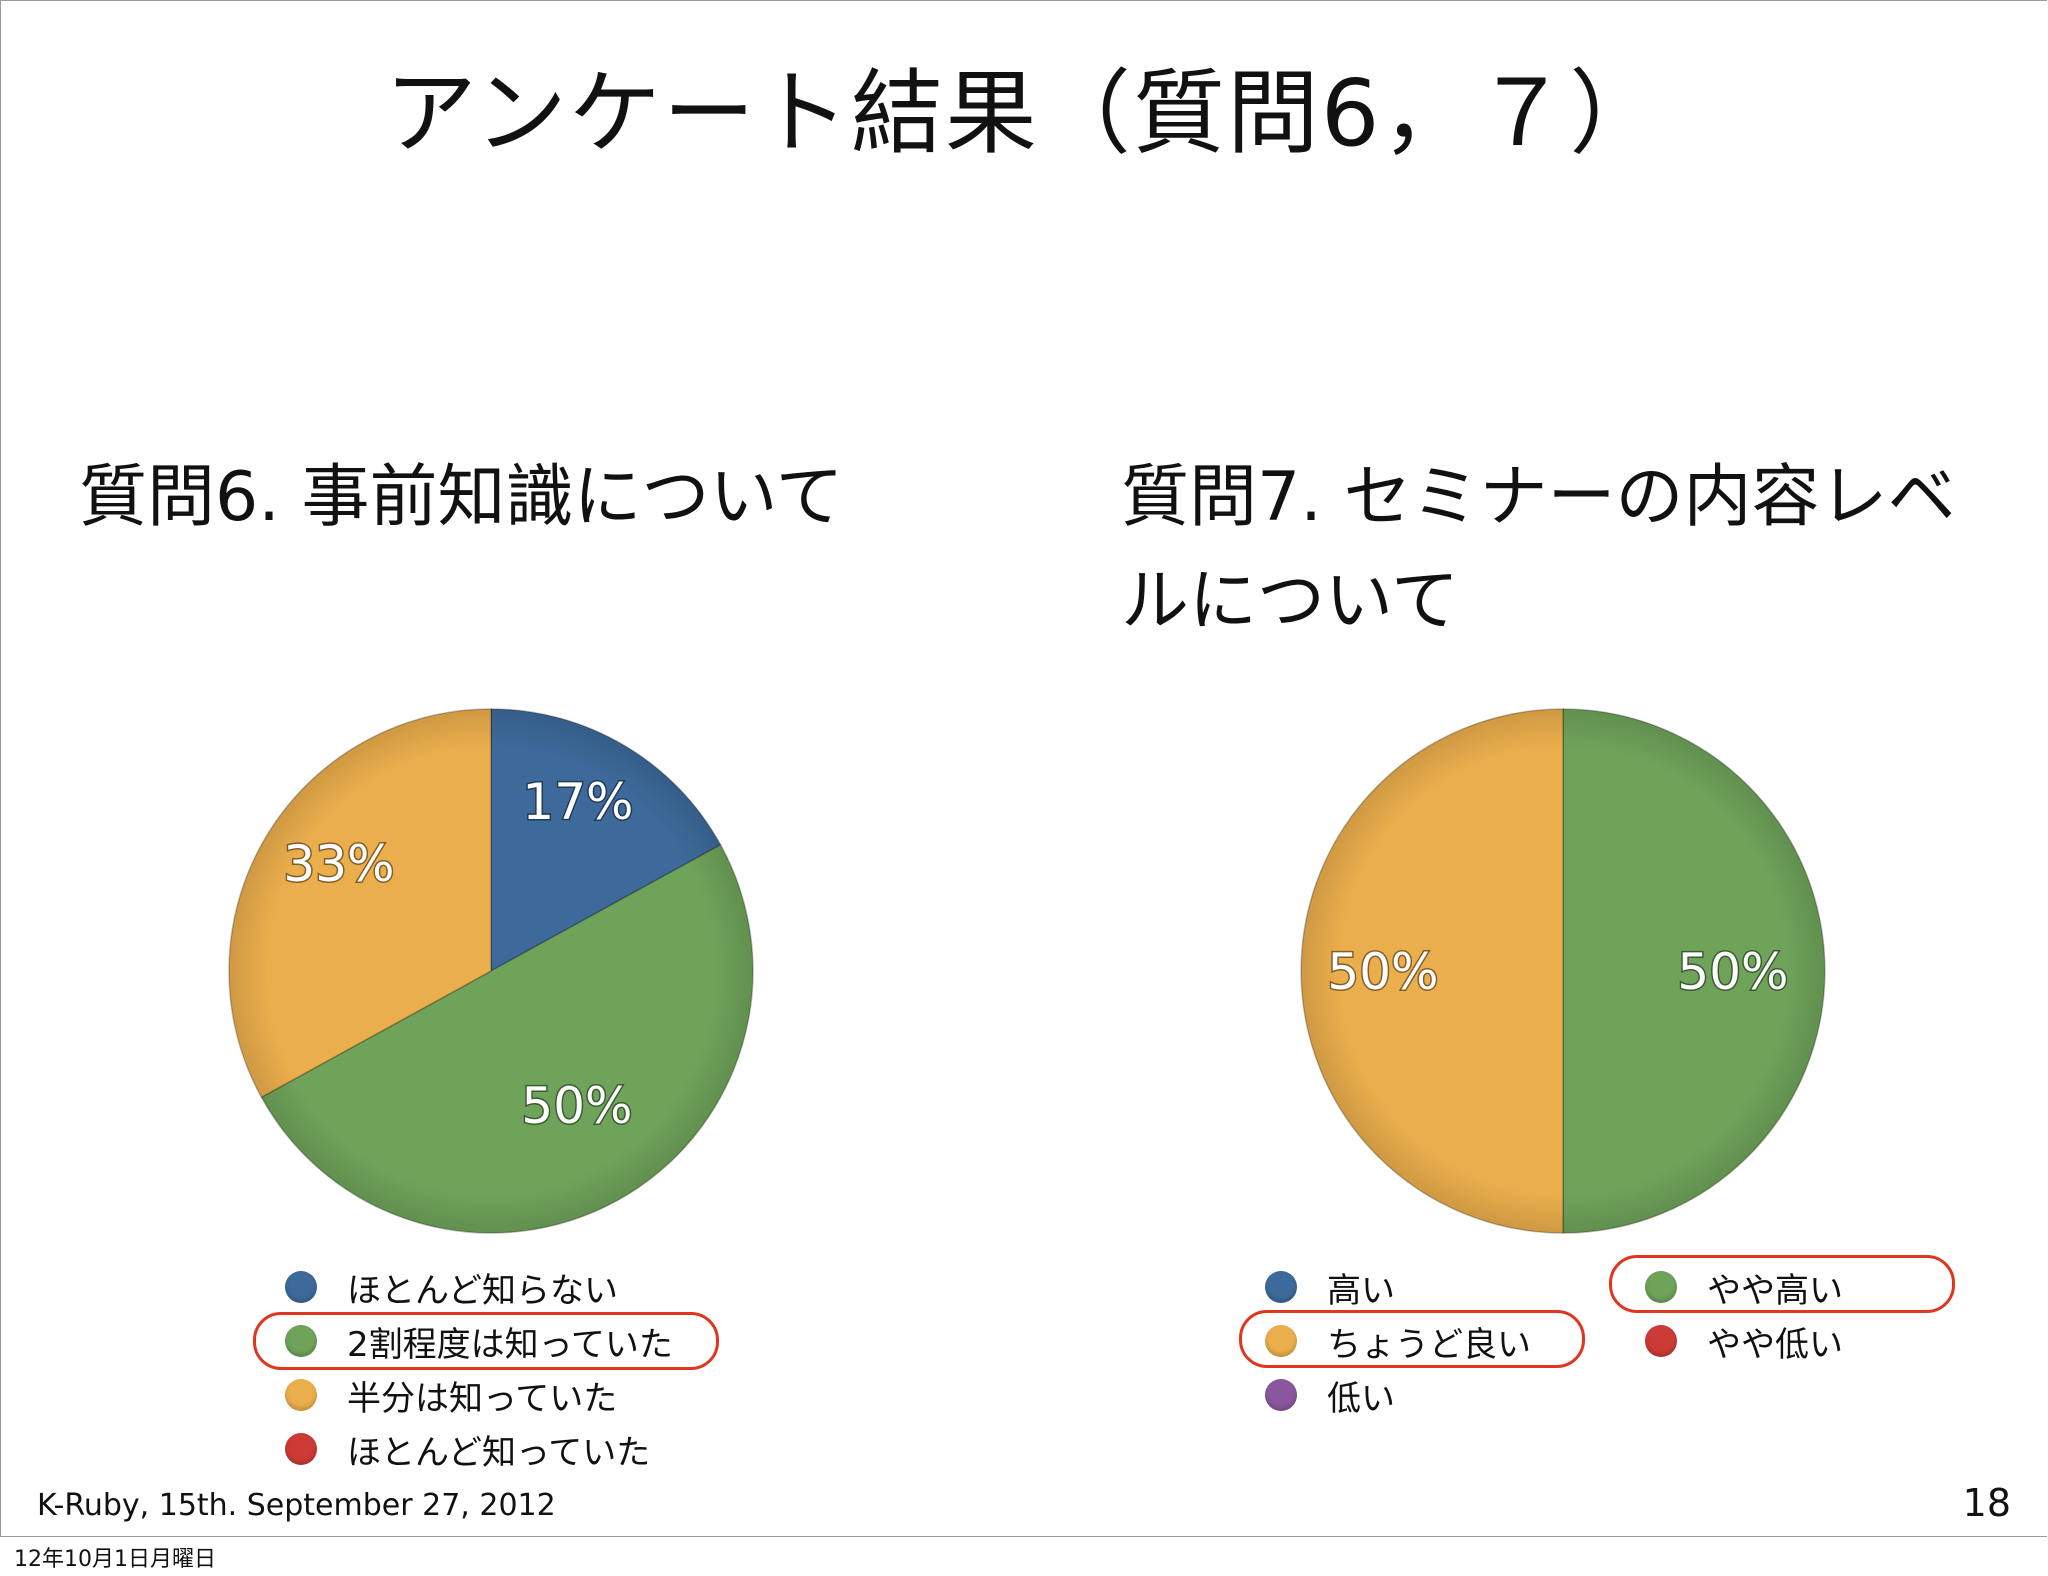 The image size is (2048, 1576). What do you see at coordinates (482, 1290) in the screenshot?
I see `legend1-label-1: ほとんど知らない` at bounding box center [482, 1290].